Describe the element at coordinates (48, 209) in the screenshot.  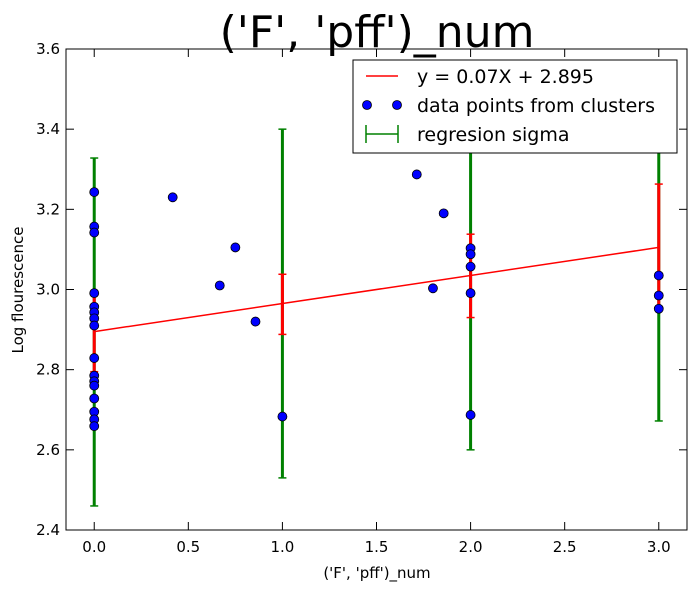
I see `y-tick-label: 3.2` at that location.